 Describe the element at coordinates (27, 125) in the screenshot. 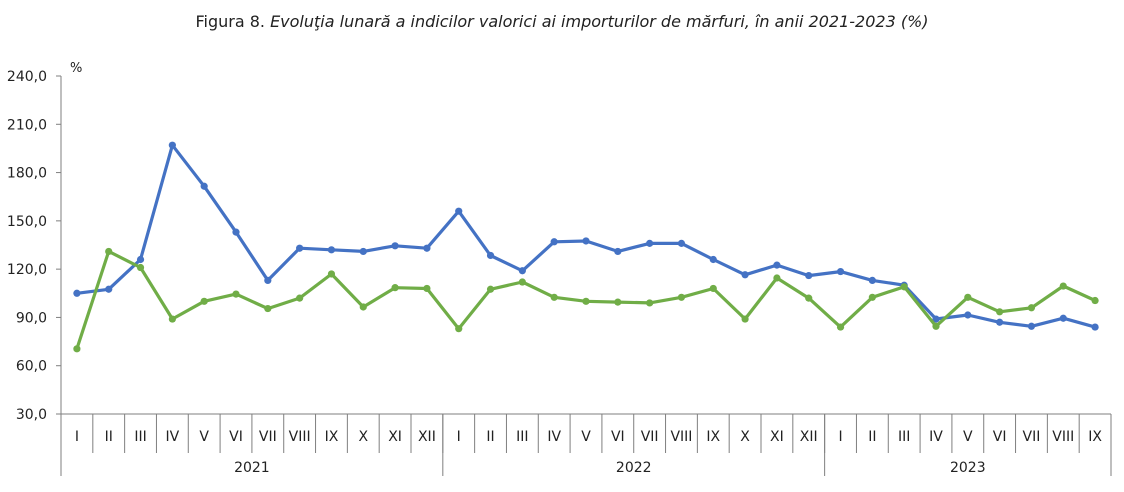

I see `y-tick-label: 210,0` at that location.